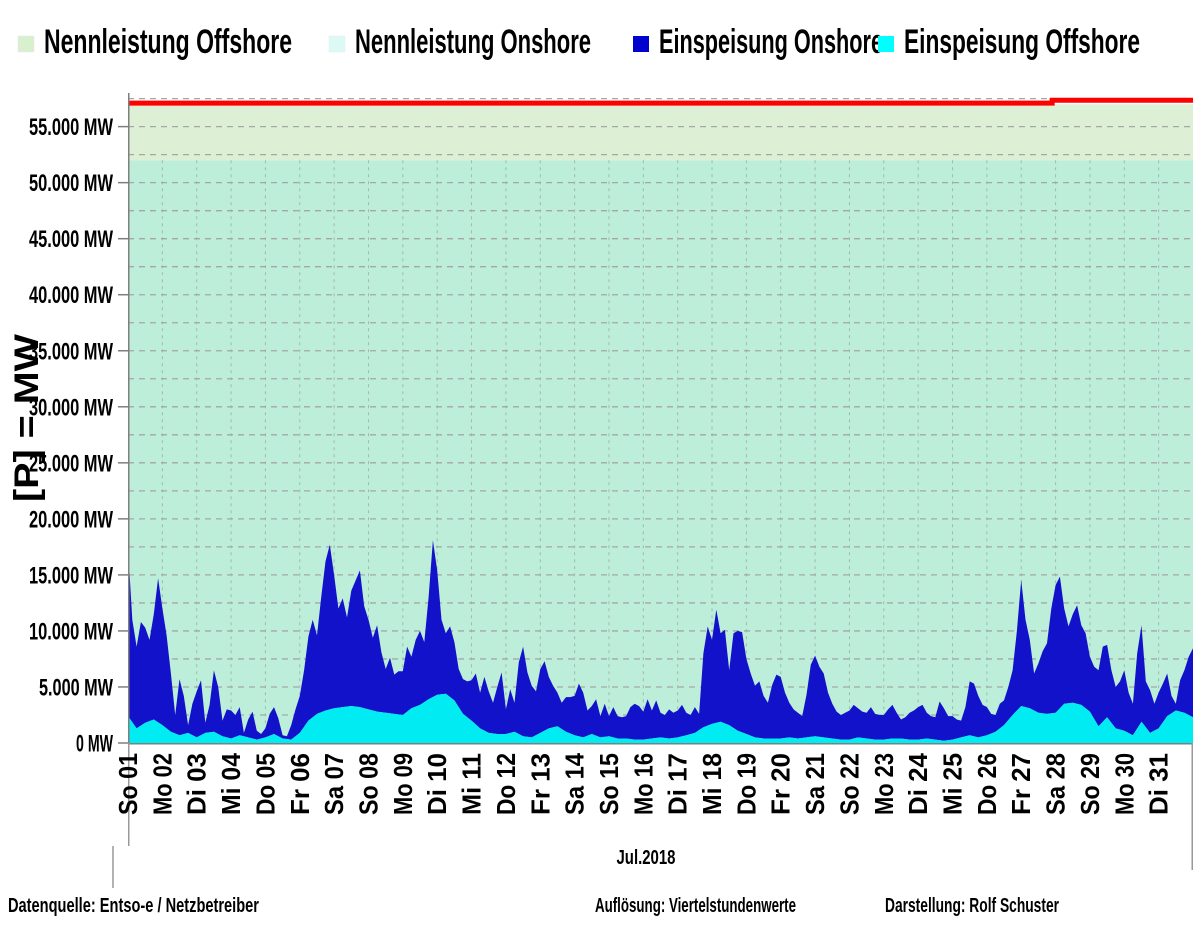 Image resolution: width=1201 pixels, height=925 pixels. Describe the element at coordinates (987, 784) in the screenshot. I see `x-tick-label: Do 26` at that location.